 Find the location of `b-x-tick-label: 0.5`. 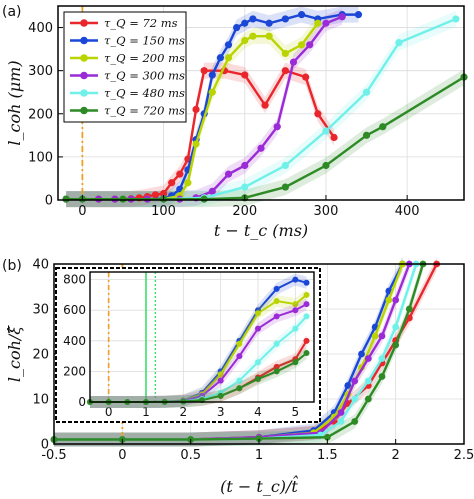

b-x-tick-label: 0.5 is located at coordinates (190, 455).